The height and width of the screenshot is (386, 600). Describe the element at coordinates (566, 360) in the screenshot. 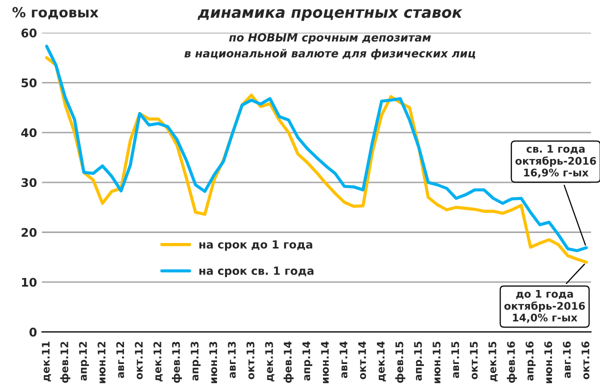

I see `x-tick-label: авг.16` at that location.